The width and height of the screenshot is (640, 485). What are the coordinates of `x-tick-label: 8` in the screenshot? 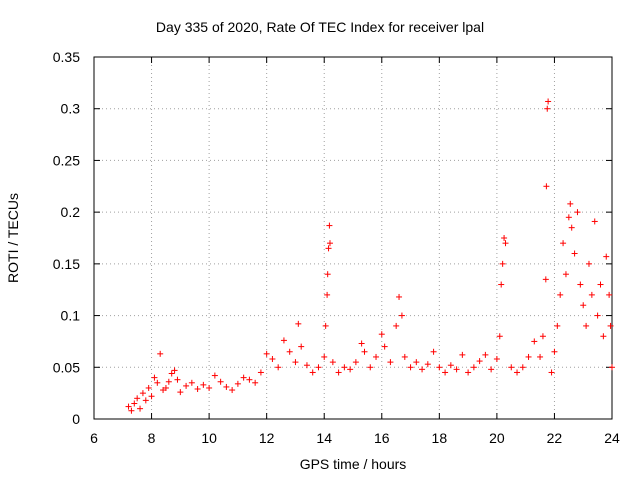 It's located at (152, 438).